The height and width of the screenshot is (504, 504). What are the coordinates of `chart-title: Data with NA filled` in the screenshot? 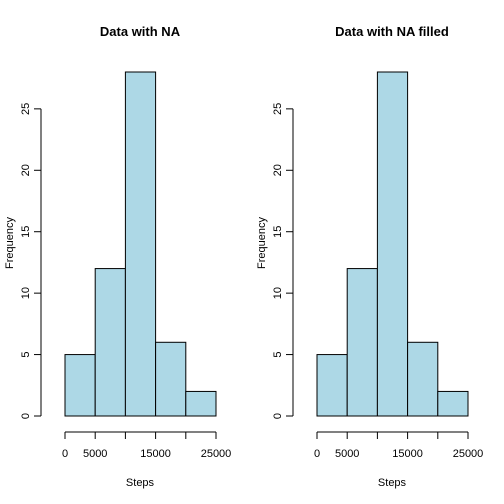 It's located at (392, 31).